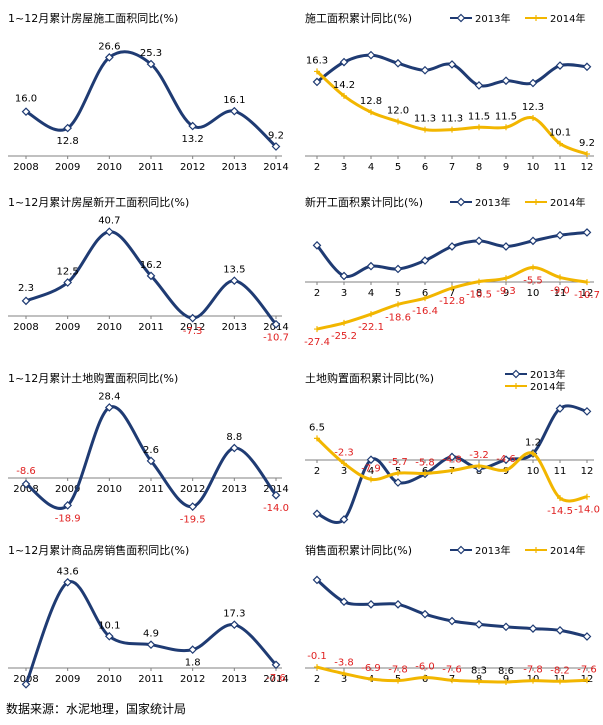 This screenshot has width=603, height=725. I want to click on legend-marker, so click(536, 18).